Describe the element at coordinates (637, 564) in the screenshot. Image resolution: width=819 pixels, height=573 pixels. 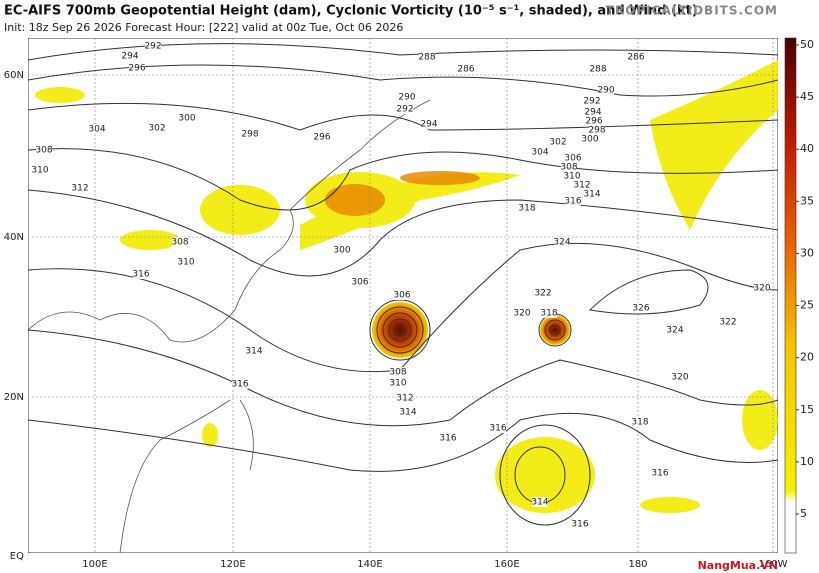
I see `lon-label: 180` at that location.